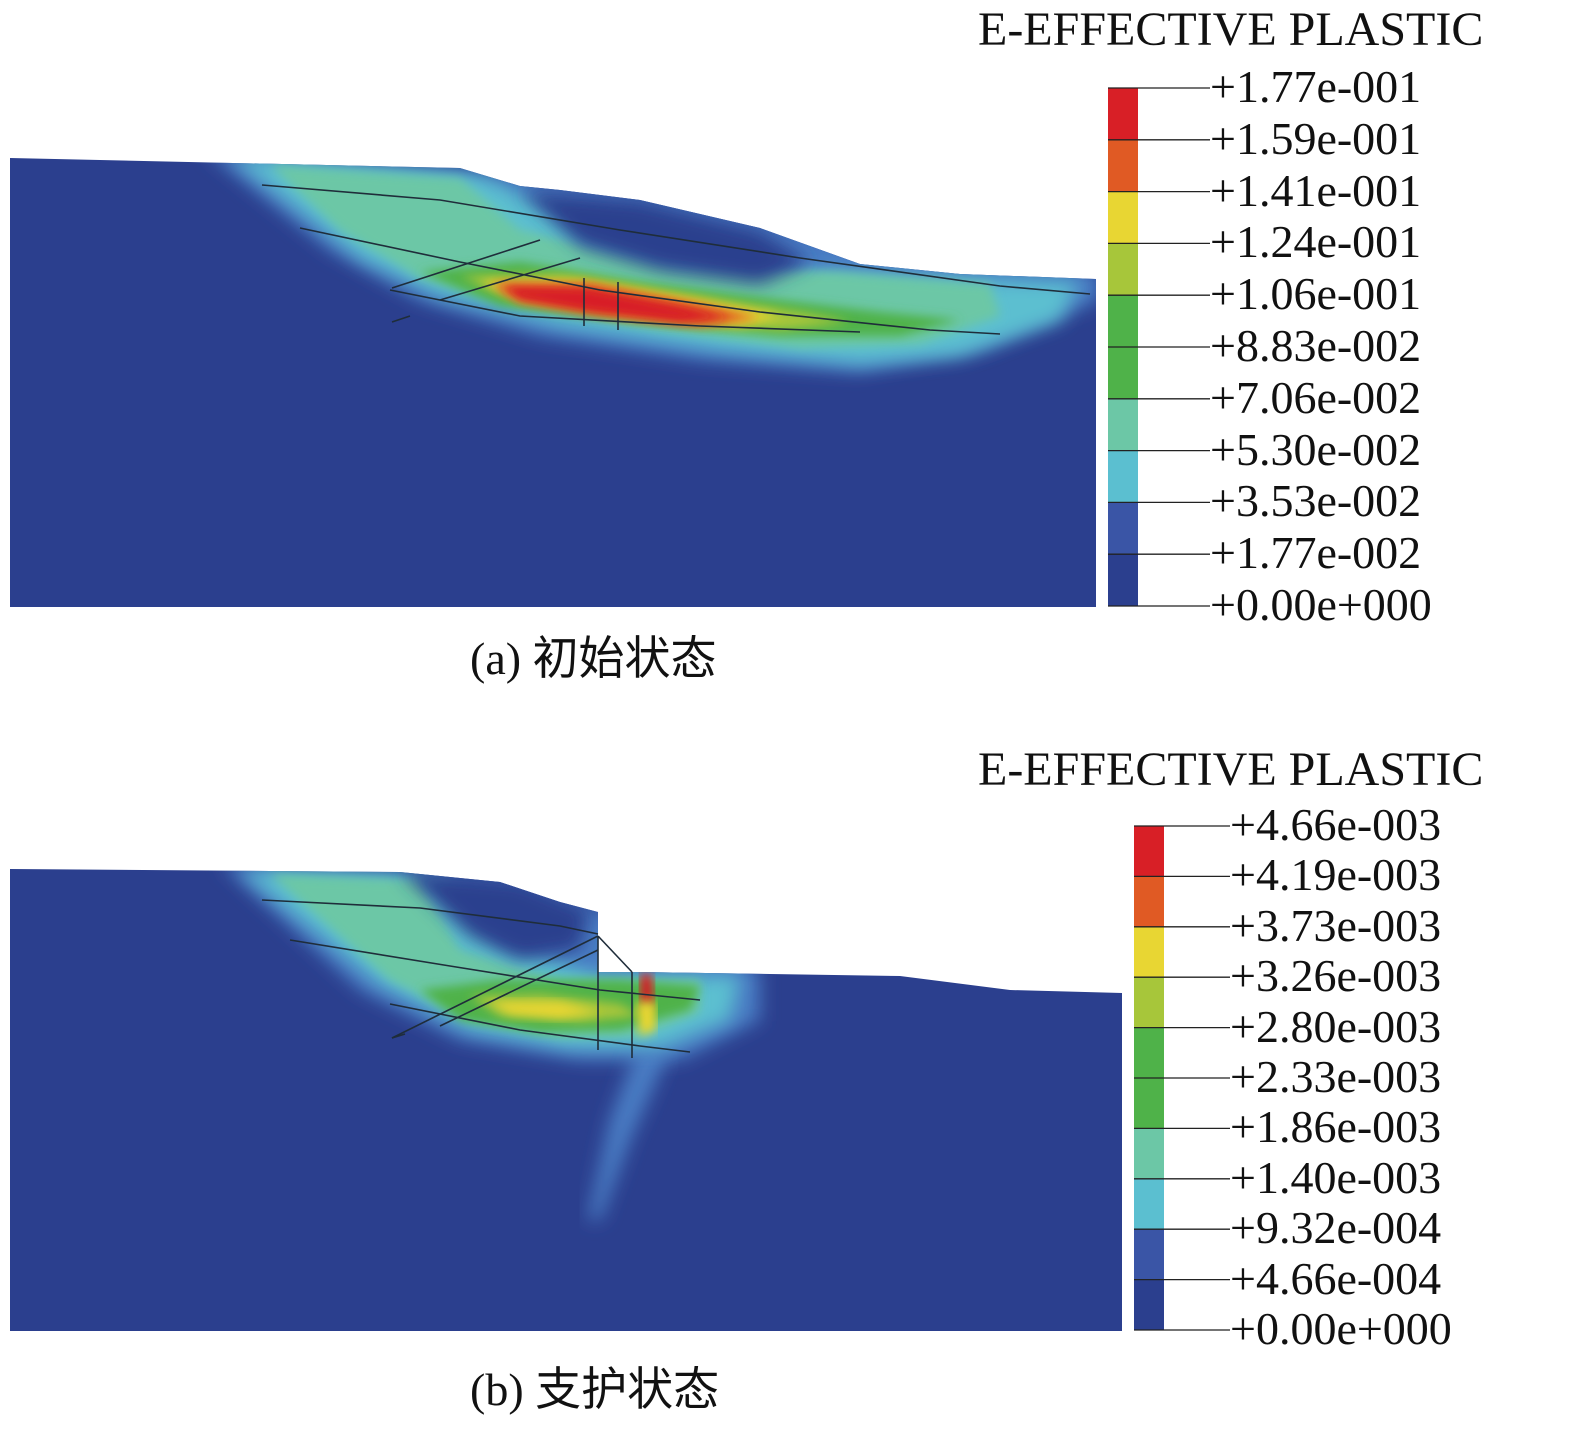 The height and width of the screenshot is (1437, 1575). Describe the element at coordinates (593, 658) in the screenshot. I see `caption-a: (a) 初始状态` at that location.